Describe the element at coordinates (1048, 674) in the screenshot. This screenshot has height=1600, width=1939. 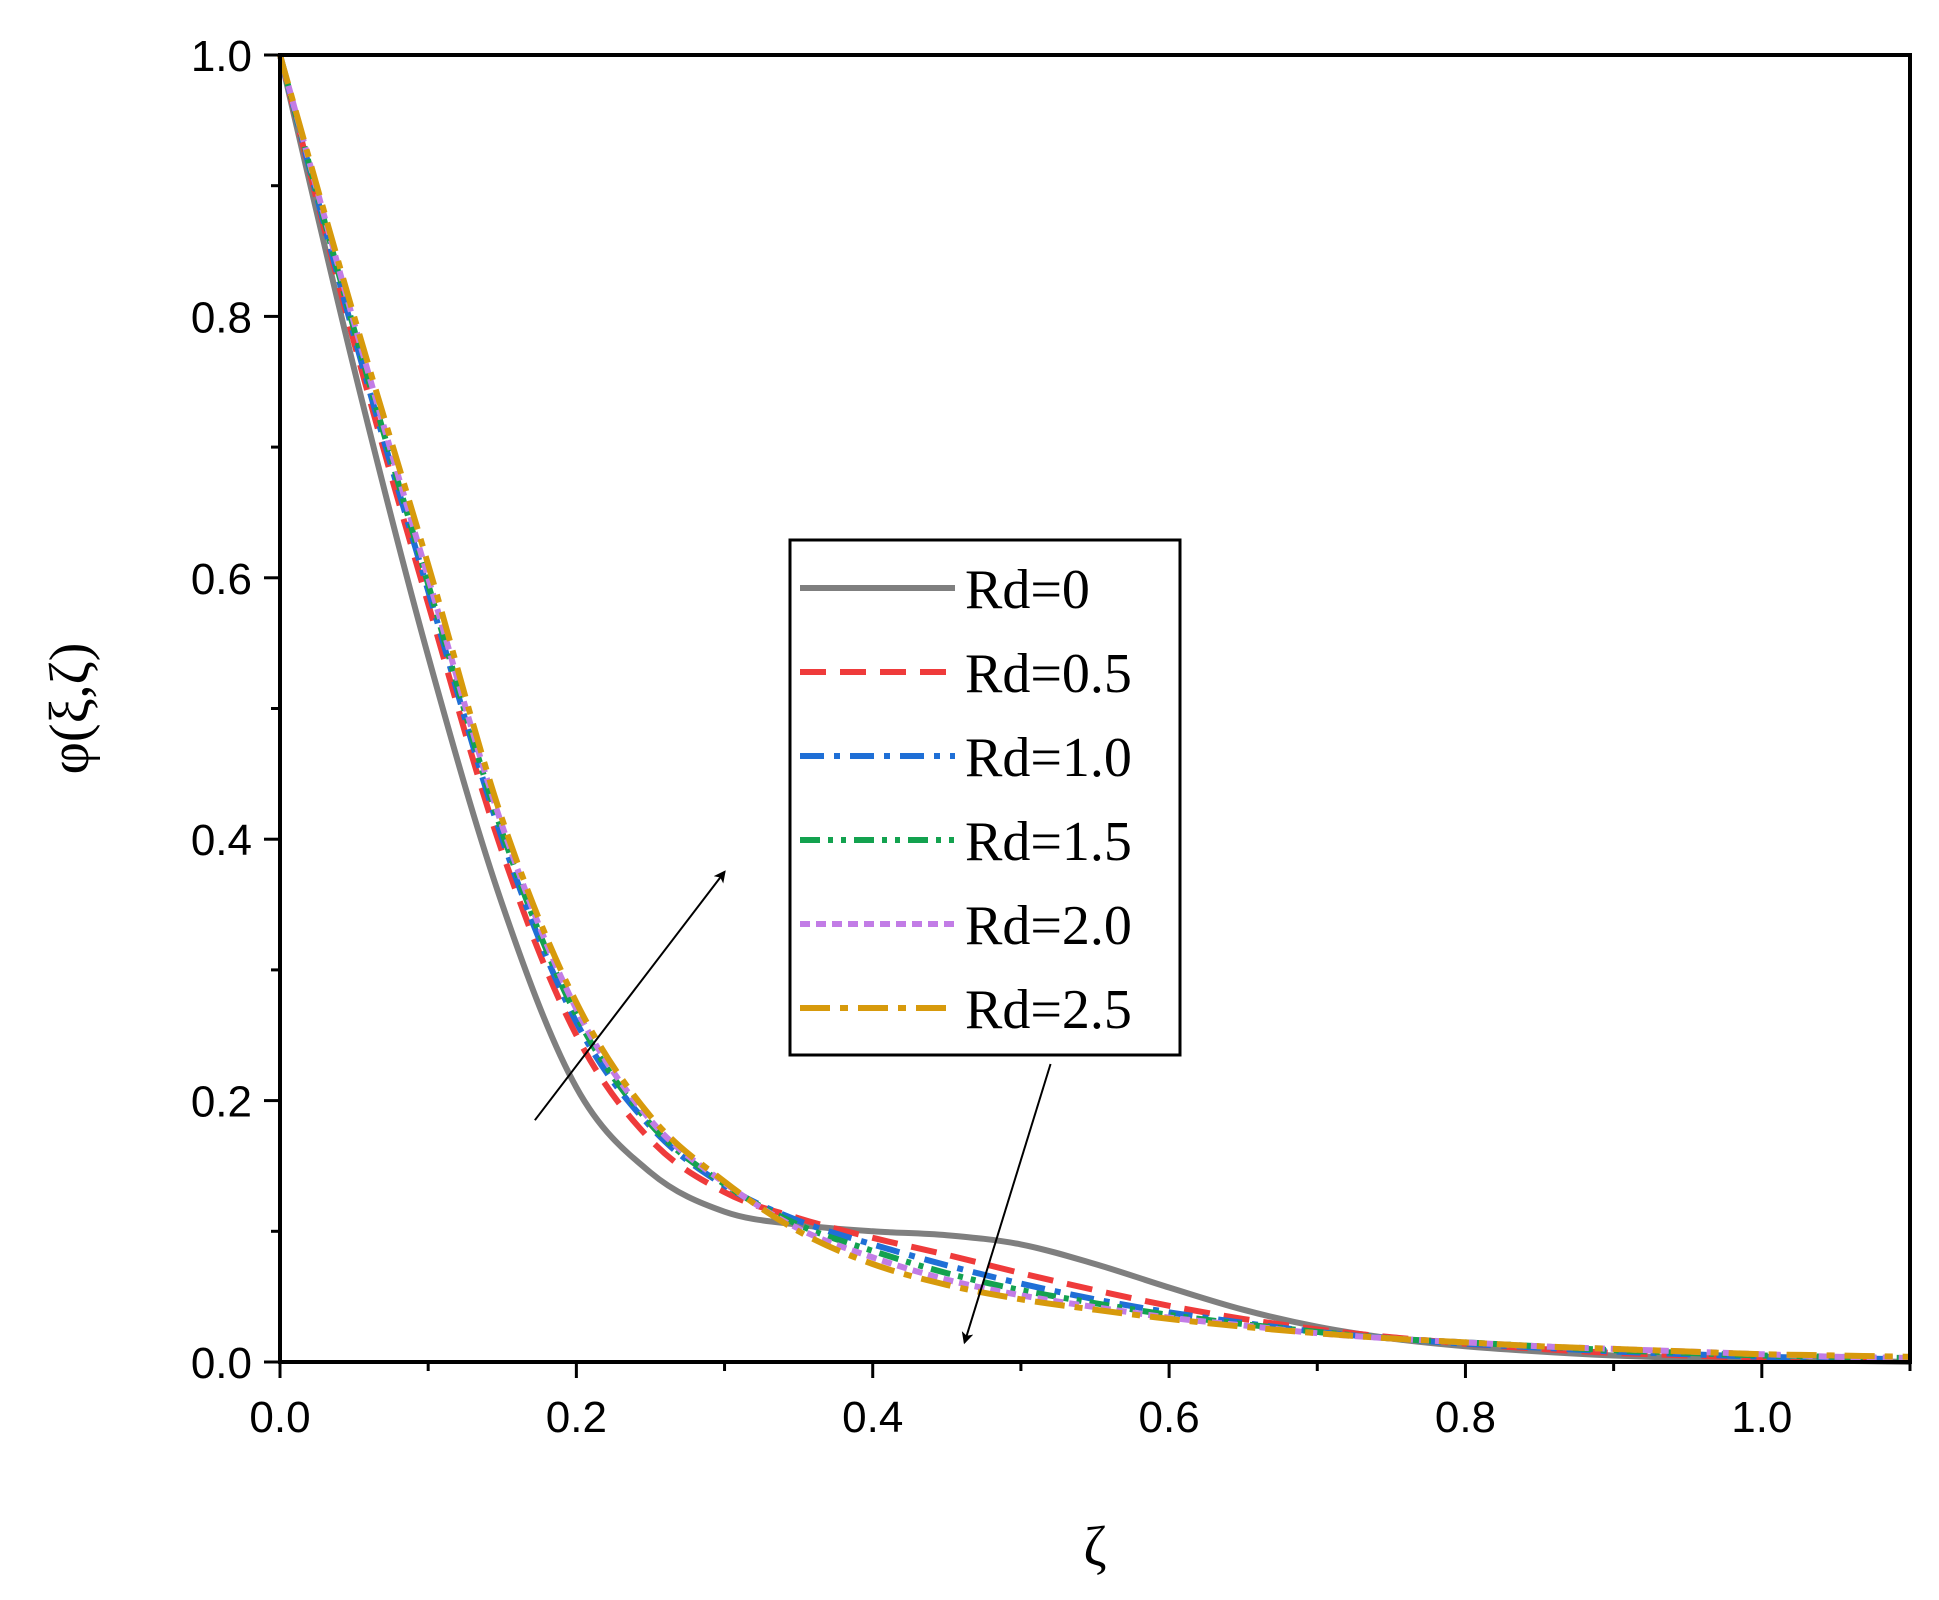
I see `legend-label-1: Rd=0.5` at that location.